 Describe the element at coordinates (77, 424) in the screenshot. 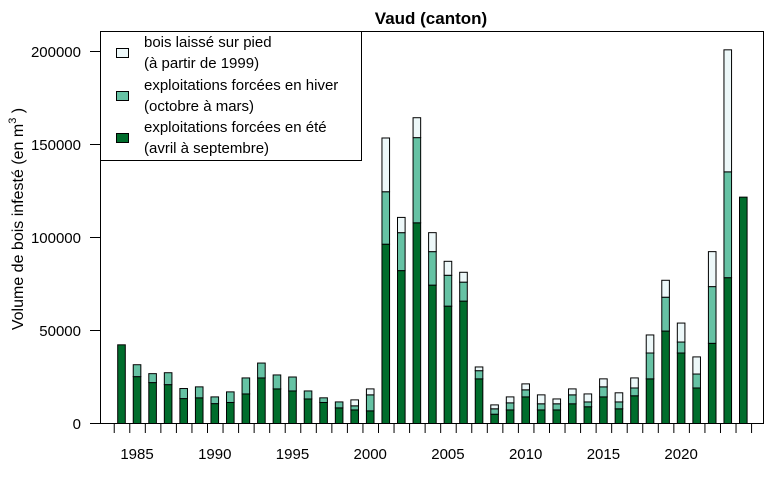

I see `y-tick-label: 0` at that location.